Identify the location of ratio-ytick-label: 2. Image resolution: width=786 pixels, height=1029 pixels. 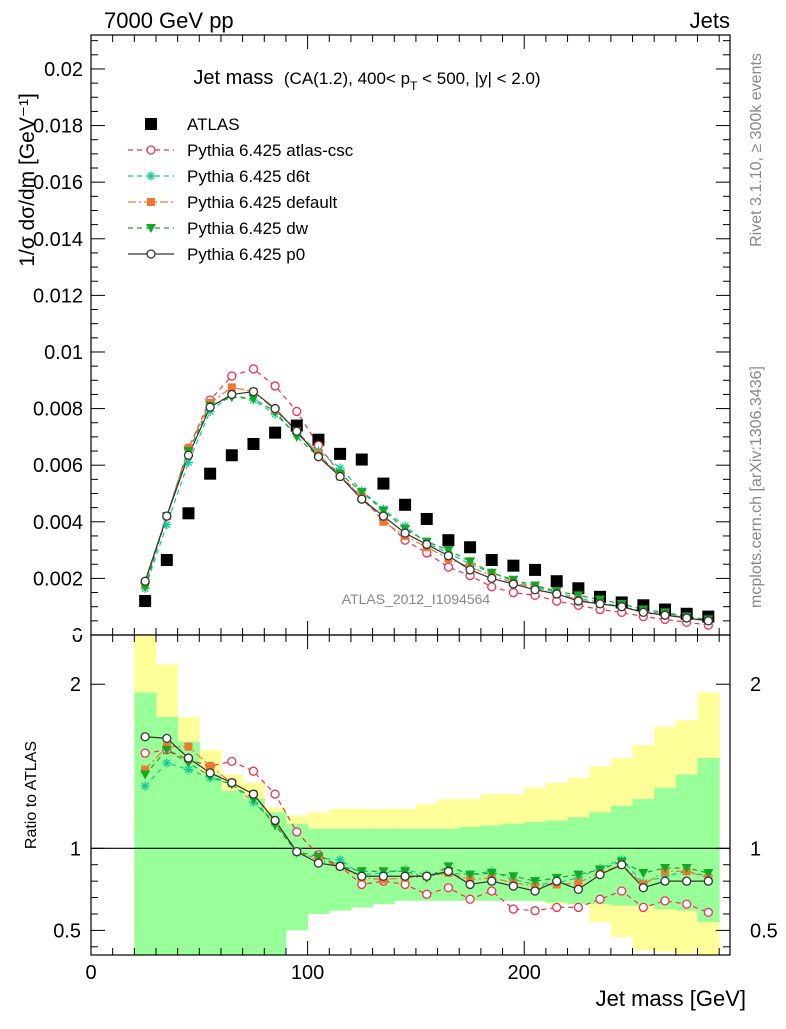
(75, 685).